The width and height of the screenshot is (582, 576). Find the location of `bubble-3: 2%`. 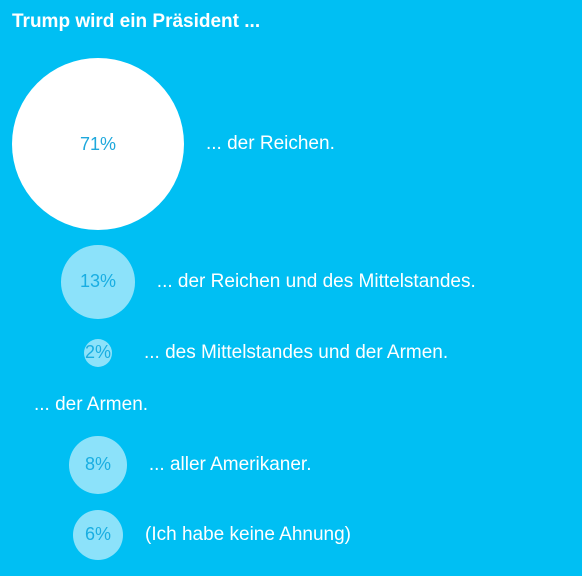

bubble-3: 2% is located at coordinates (98, 353).